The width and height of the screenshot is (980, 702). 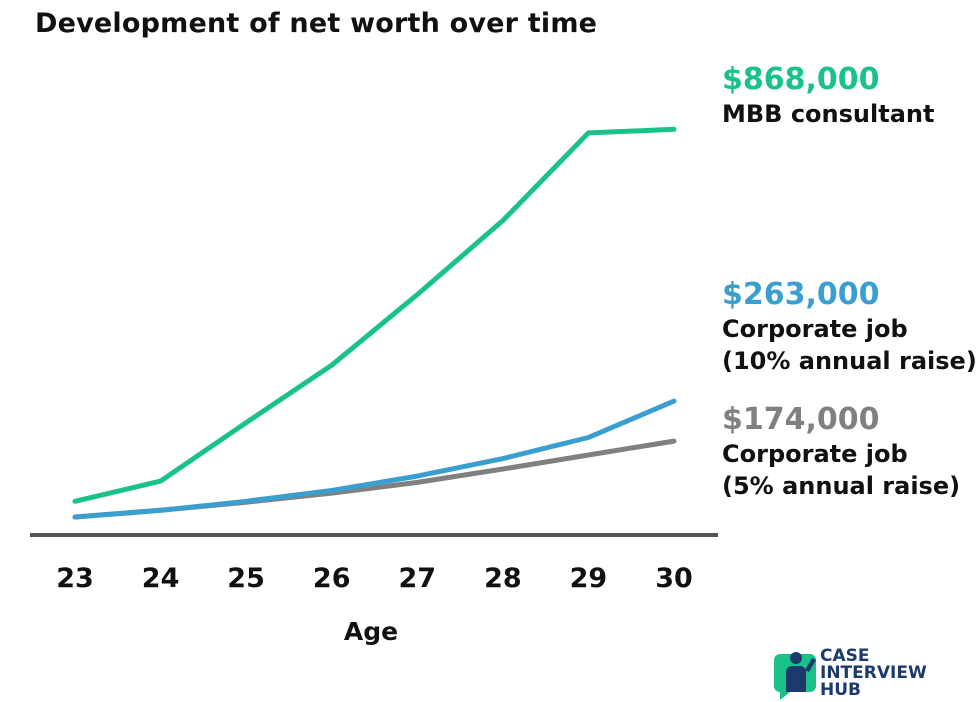 I want to click on x-tick-label: 24, so click(x=161, y=578).